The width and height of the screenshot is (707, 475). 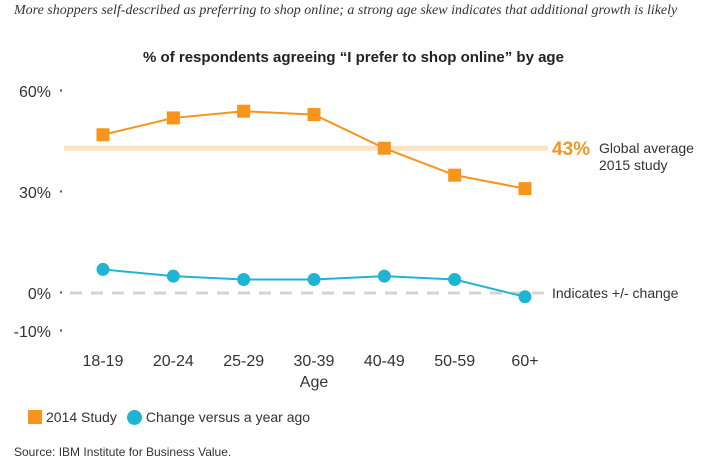 I want to click on average-text-line1: Global average, so click(x=646, y=148).